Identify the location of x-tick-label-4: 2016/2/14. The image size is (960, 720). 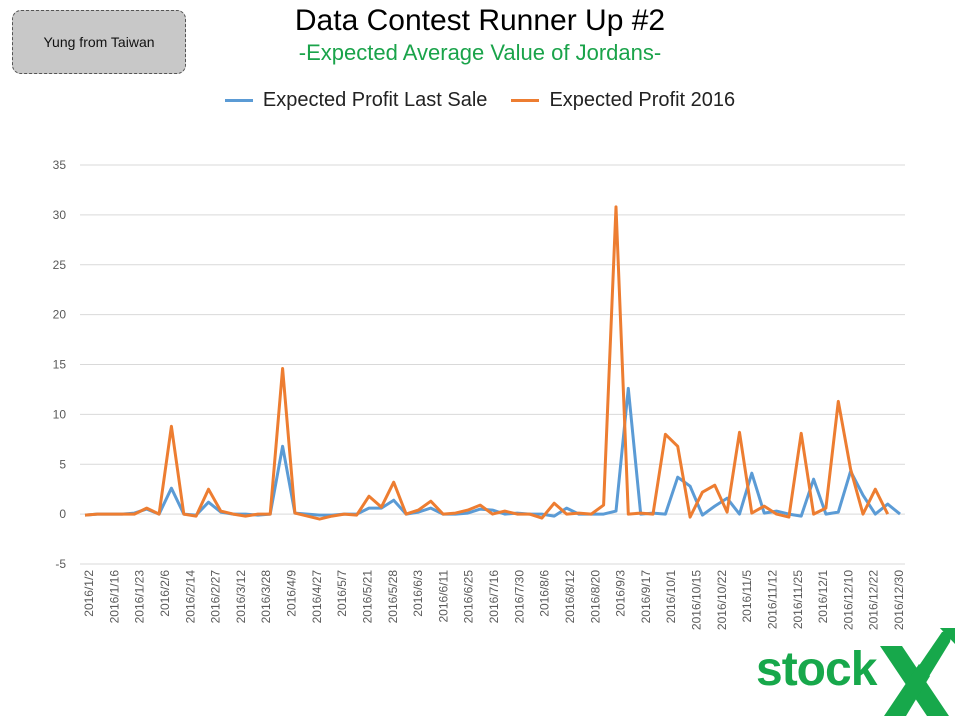
(190, 597).